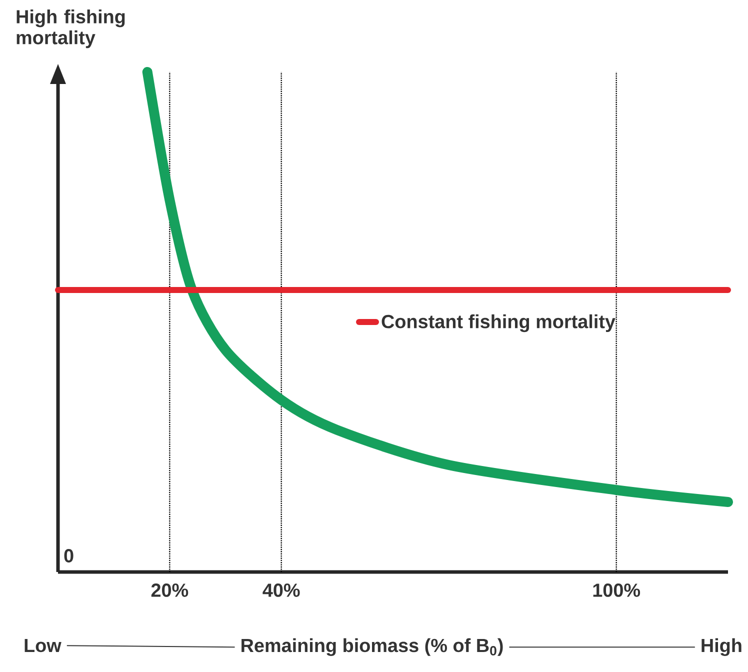  I want to click on x-tick-label: 40%, so click(281, 590).